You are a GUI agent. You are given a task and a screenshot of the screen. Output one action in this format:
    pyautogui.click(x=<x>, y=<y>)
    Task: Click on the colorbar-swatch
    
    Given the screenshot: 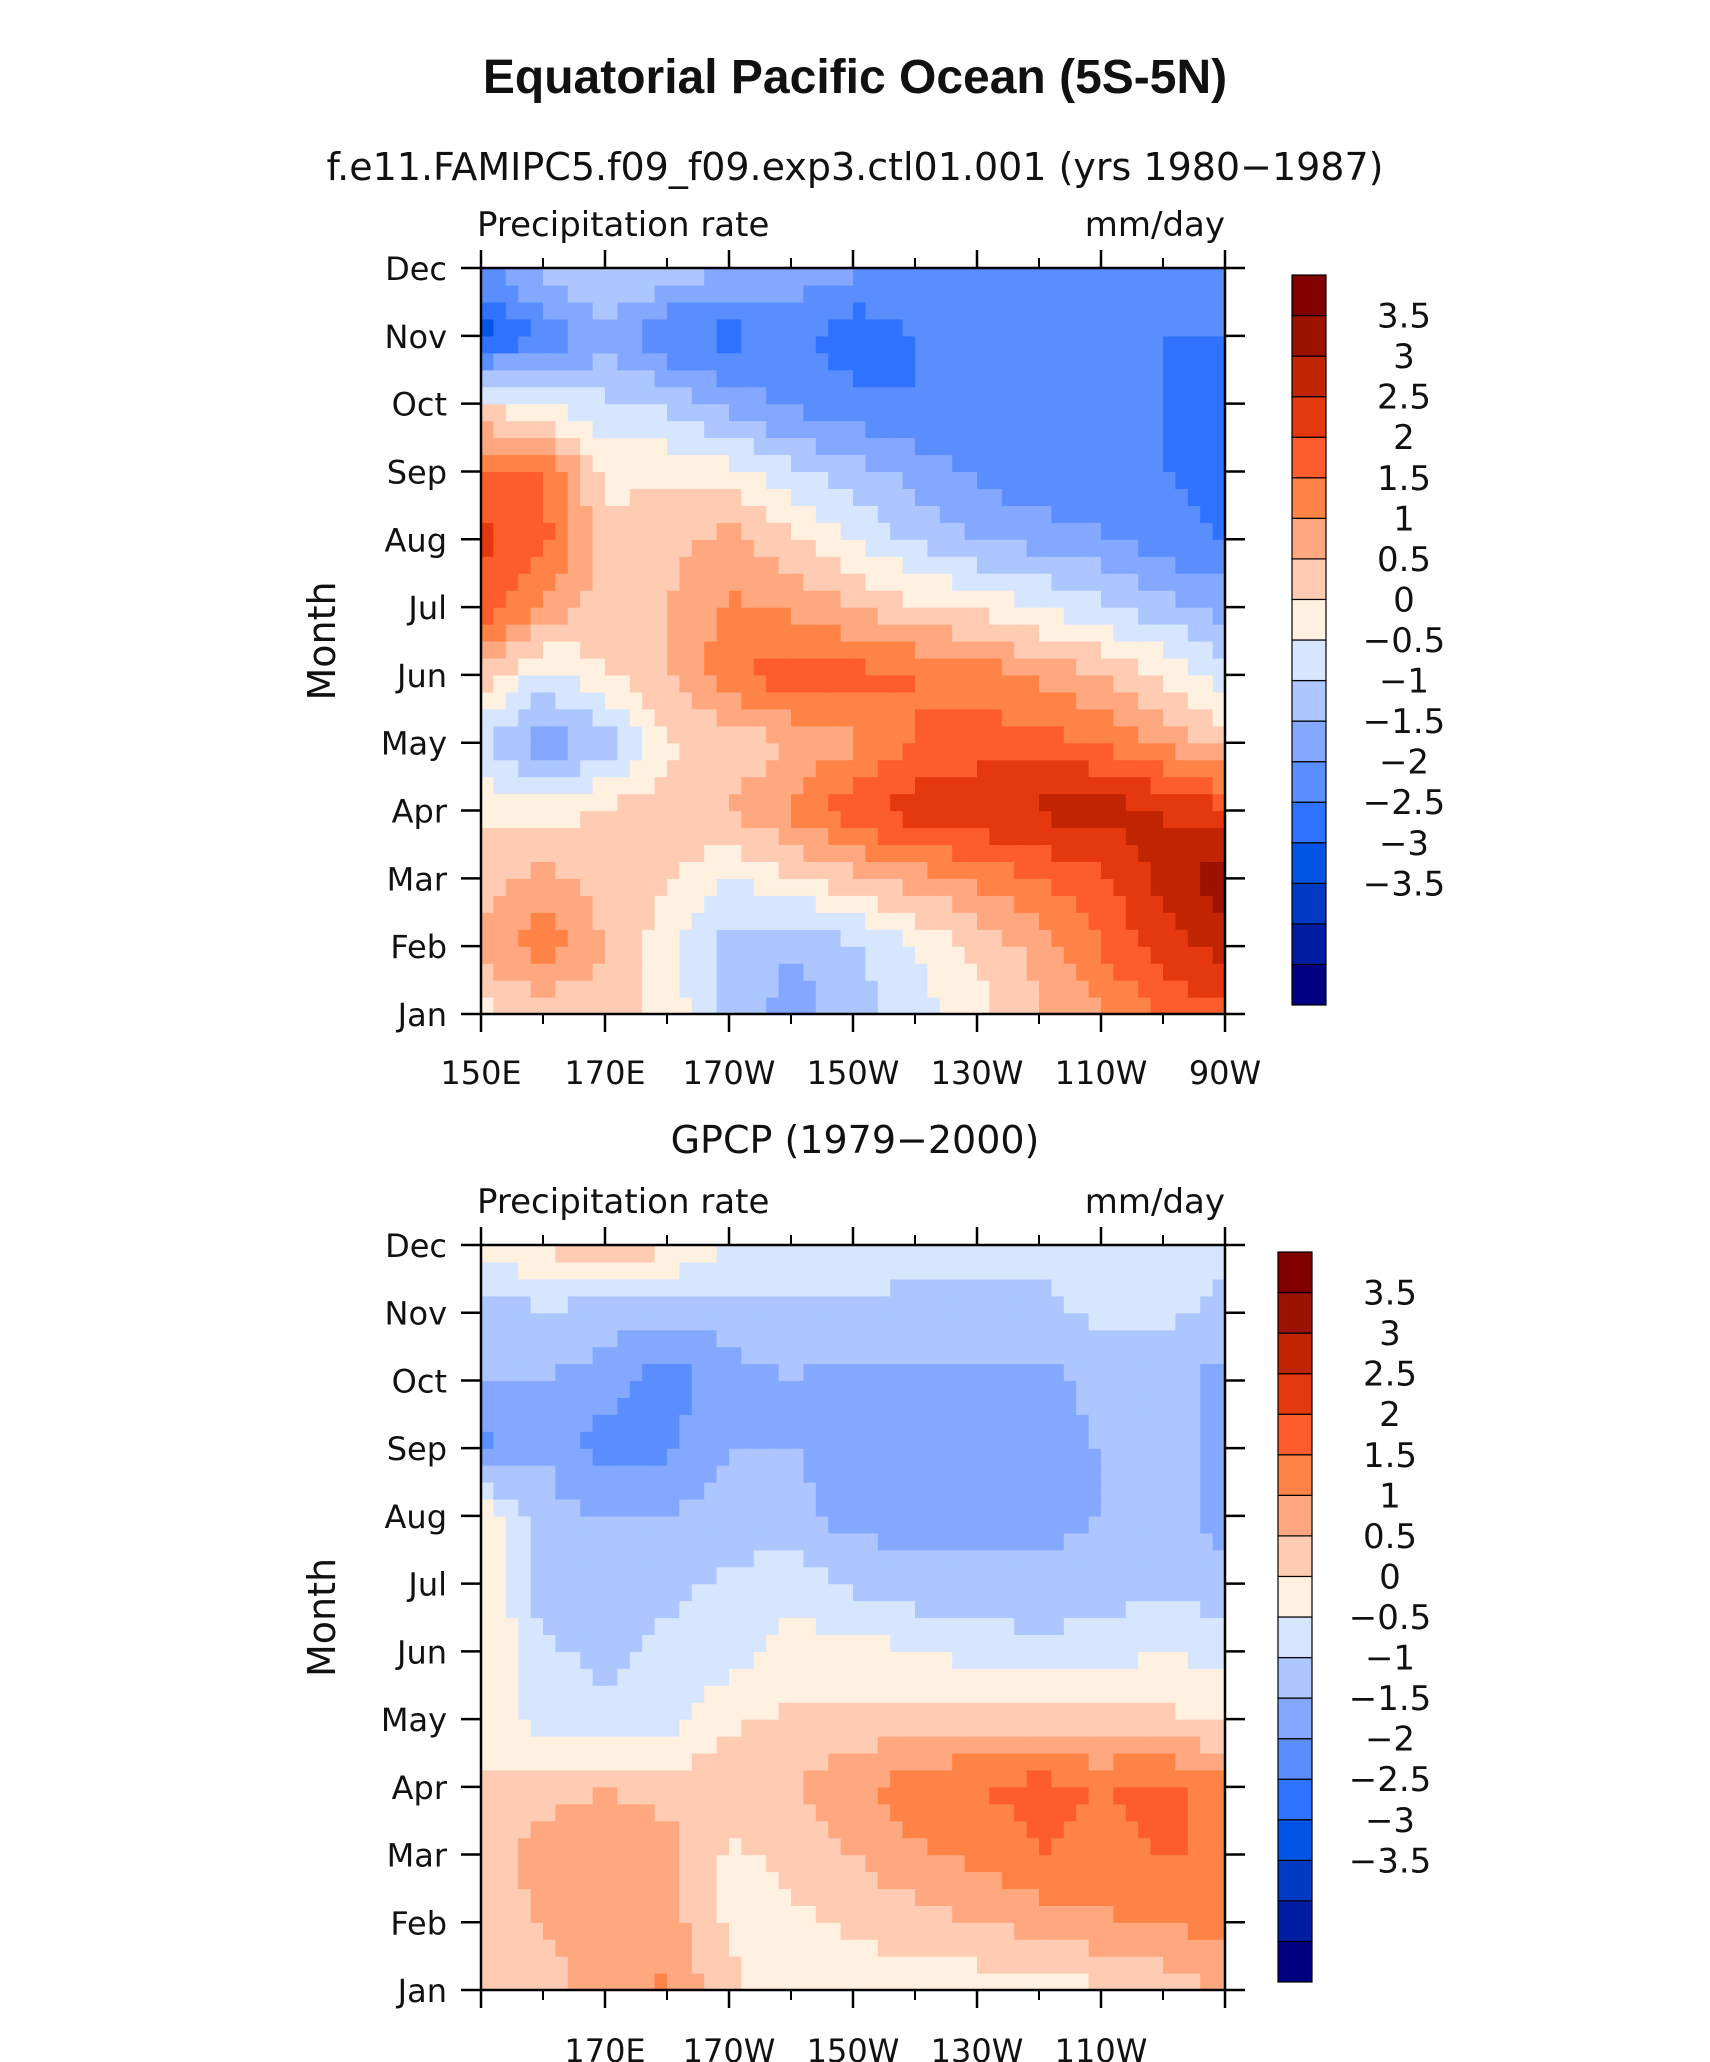 What is the action you would take?
    pyautogui.click(x=1309, y=457)
    